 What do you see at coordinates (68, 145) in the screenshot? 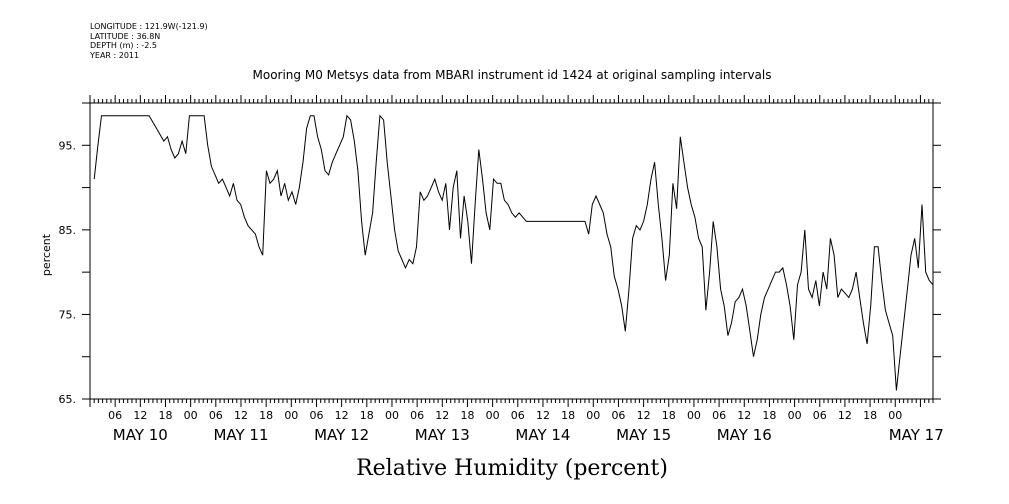
I see `y-tick-label: 95.` at bounding box center [68, 145].